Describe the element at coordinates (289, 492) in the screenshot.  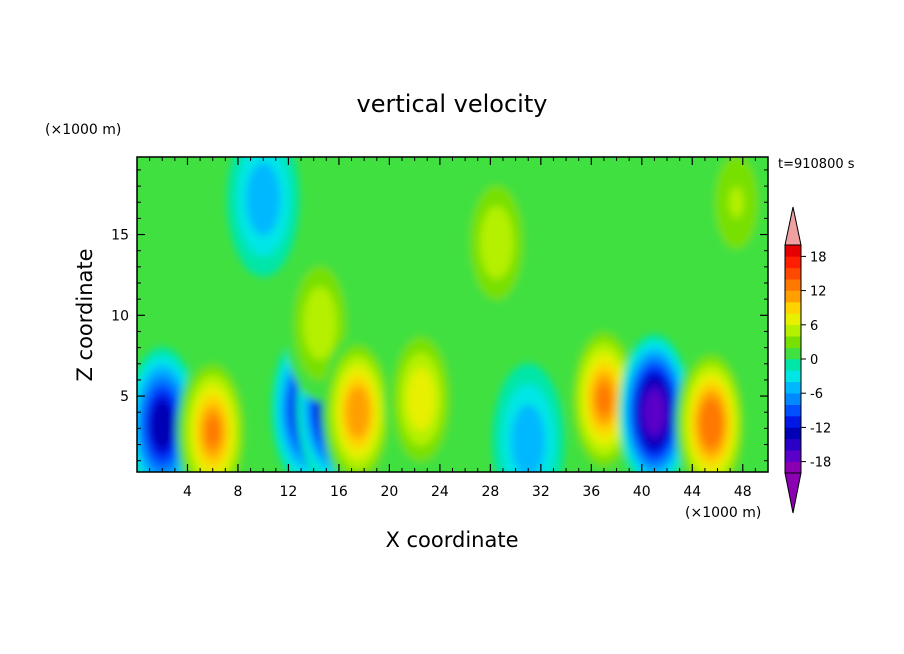
I see `x-tick-label: 12` at that location.